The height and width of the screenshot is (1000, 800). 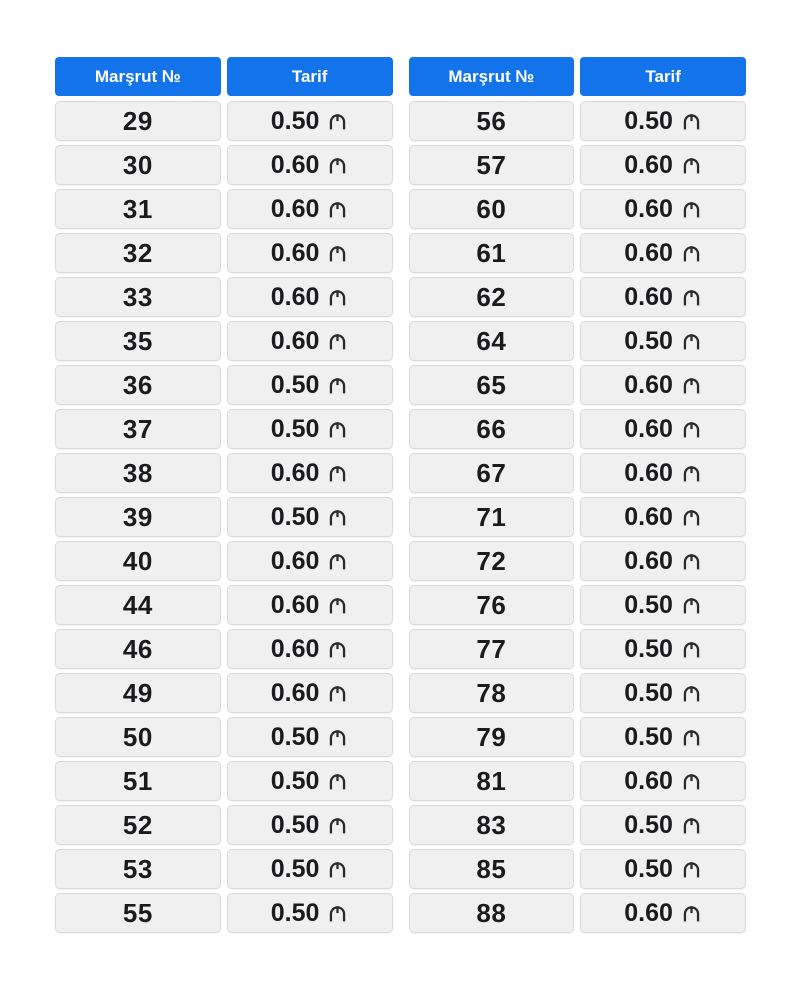 I want to click on route-number: 53, so click(x=137, y=868).